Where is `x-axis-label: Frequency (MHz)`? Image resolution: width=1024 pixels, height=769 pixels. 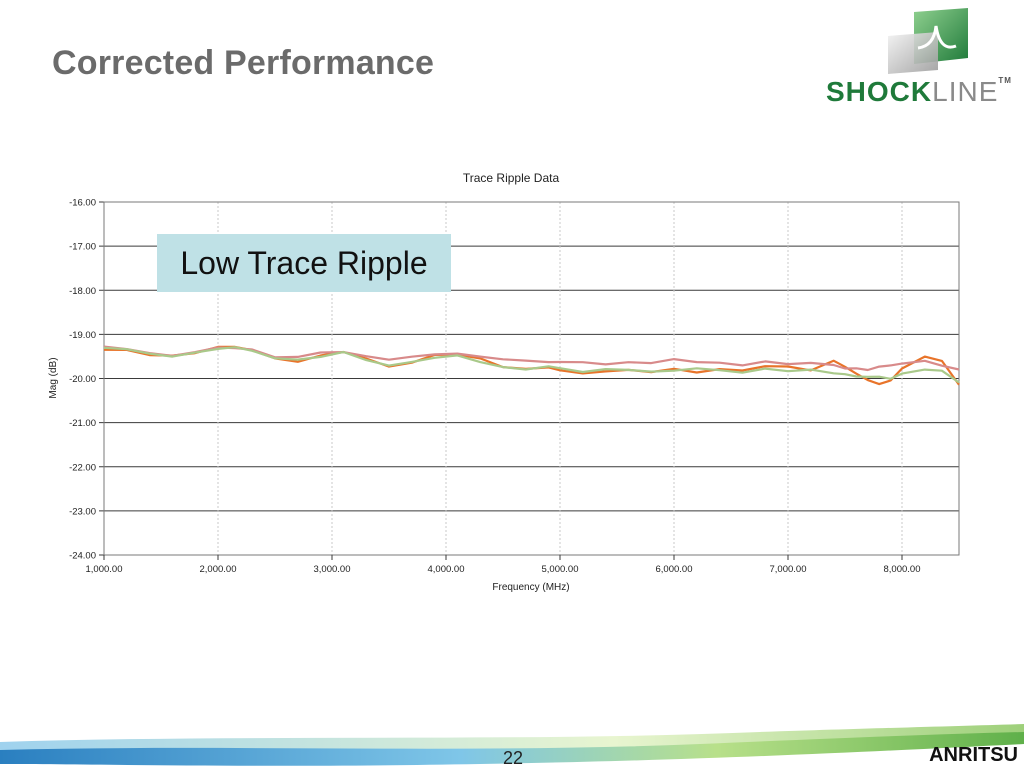 x-axis-label: Frequency (MHz) is located at coordinates (530, 587).